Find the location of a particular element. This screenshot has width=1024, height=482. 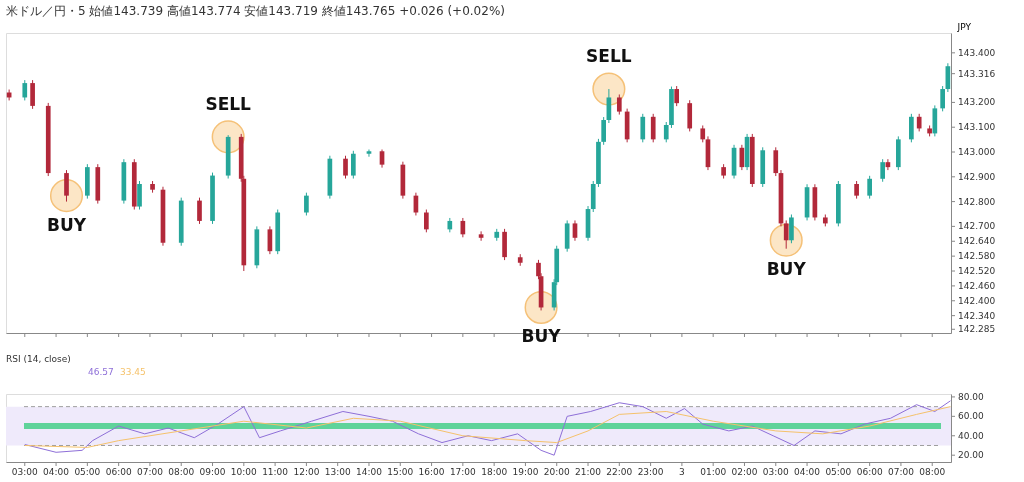

x-tick-label: 12:00 is located at coordinates (306, 472).